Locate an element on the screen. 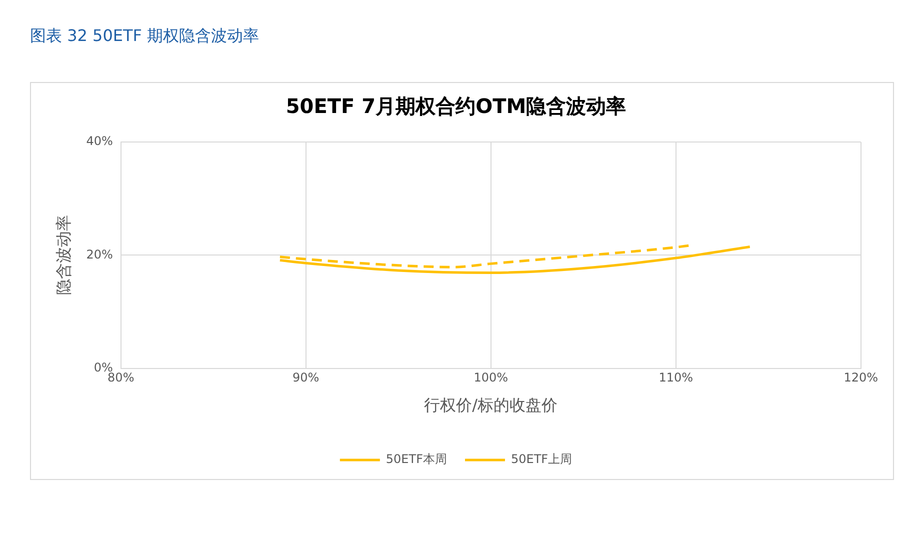 The image size is (919, 538). x-tick-label: 90% is located at coordinates (306, 377).